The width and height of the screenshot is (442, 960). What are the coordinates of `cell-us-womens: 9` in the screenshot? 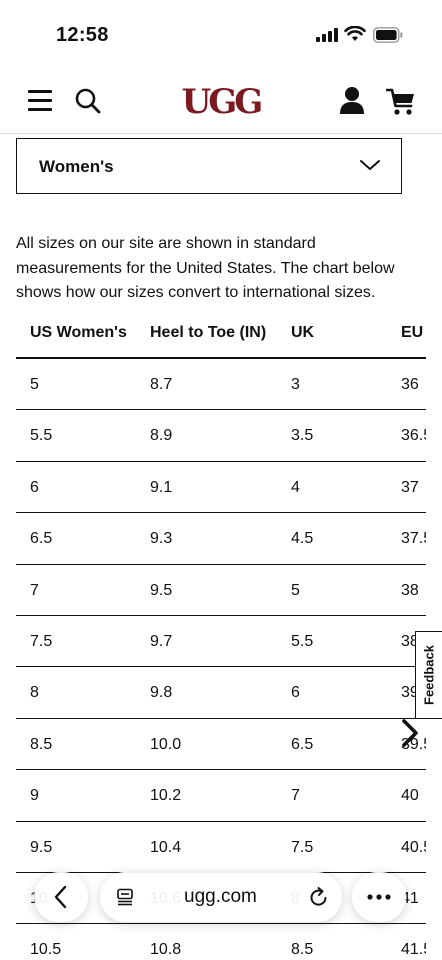 It's located at (34, 796).